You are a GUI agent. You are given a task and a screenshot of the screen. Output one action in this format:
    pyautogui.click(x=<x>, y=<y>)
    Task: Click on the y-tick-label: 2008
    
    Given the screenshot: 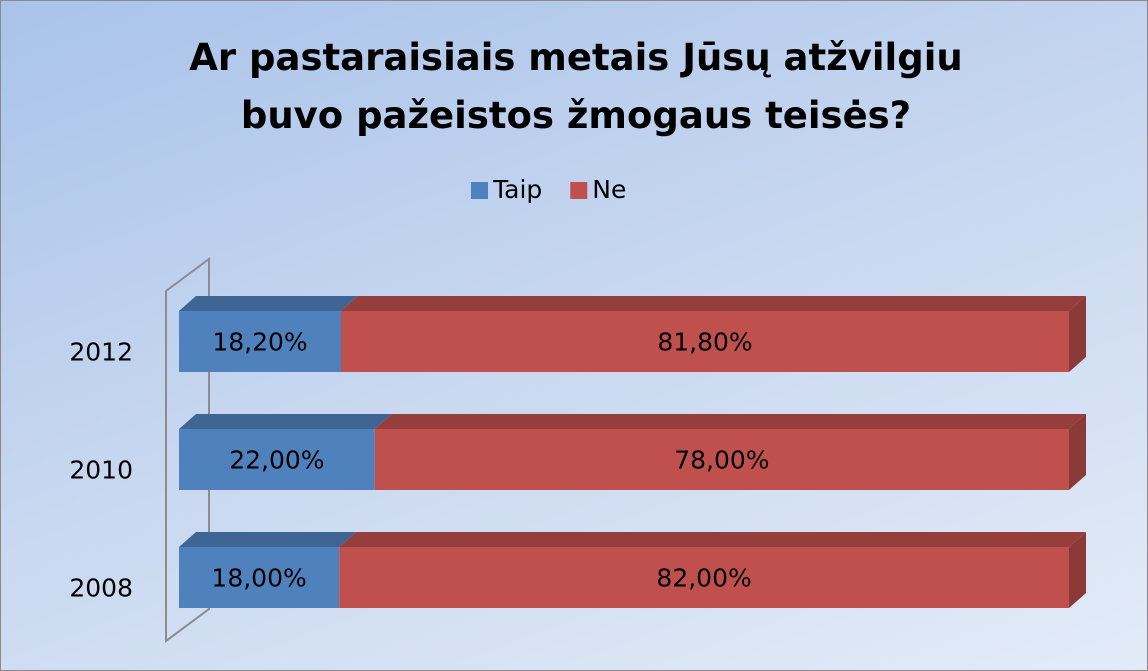 What is the action you would take?
    pyautogui.click(x=101, y=588)
    